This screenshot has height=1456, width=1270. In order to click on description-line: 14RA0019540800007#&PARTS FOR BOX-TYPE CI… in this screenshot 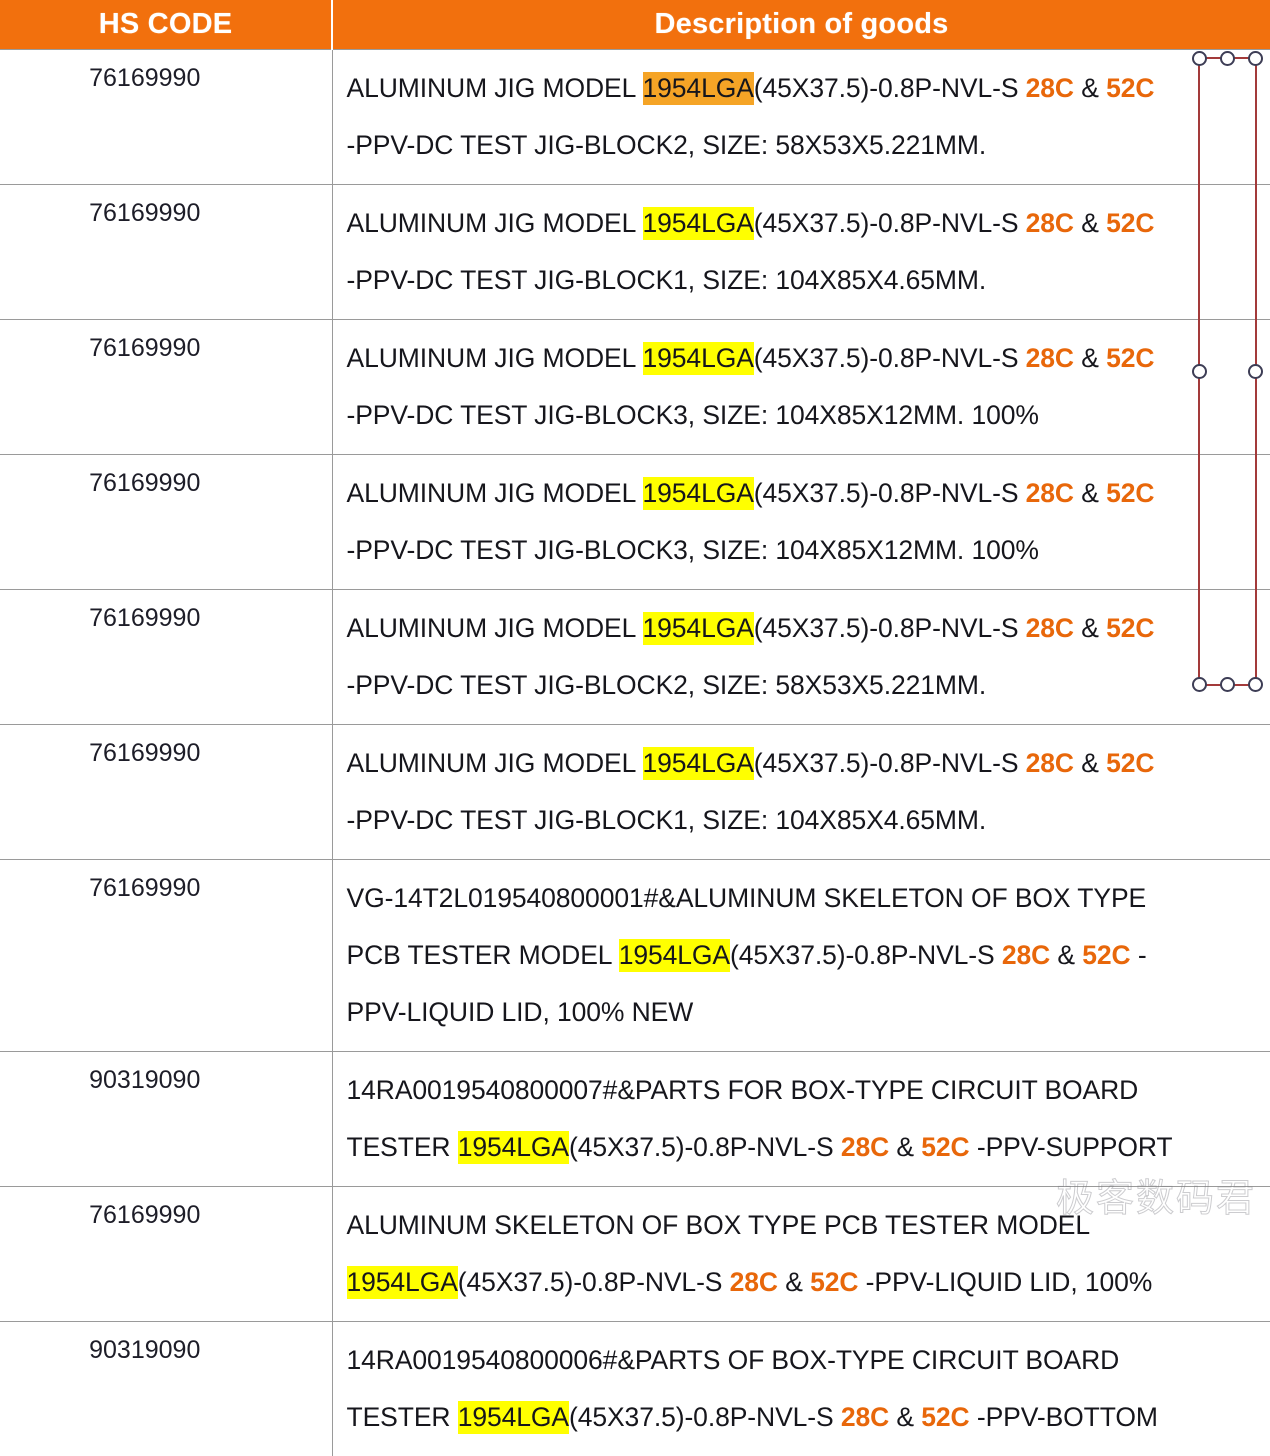, I will do `click(807, 1090)`.